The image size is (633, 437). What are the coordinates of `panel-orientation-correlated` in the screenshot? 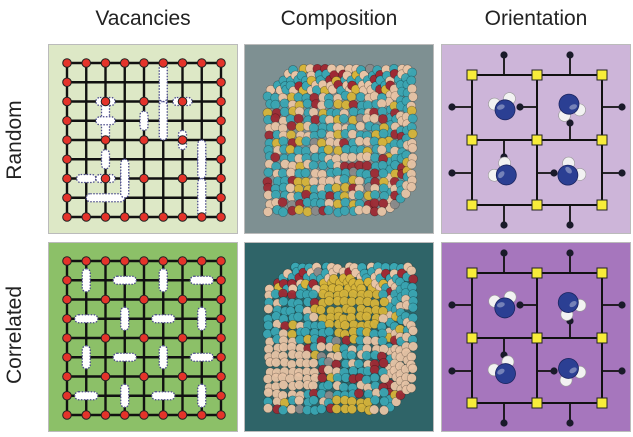 It's located at (536, 337).